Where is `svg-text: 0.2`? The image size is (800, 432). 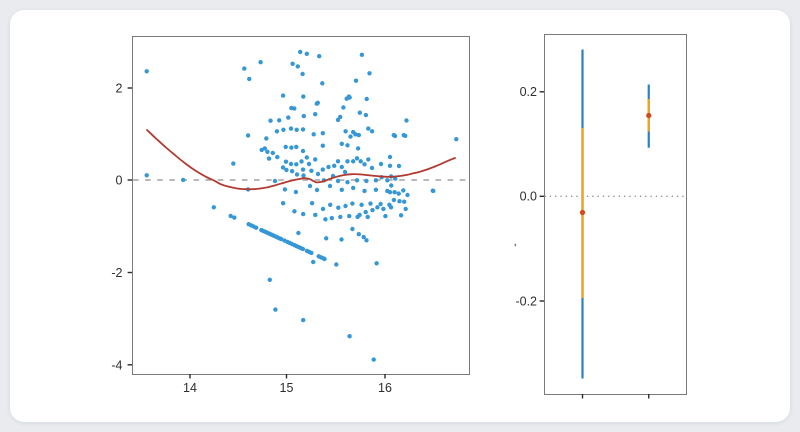 svg-text: 0.2 is located at coordinates (528, 92).